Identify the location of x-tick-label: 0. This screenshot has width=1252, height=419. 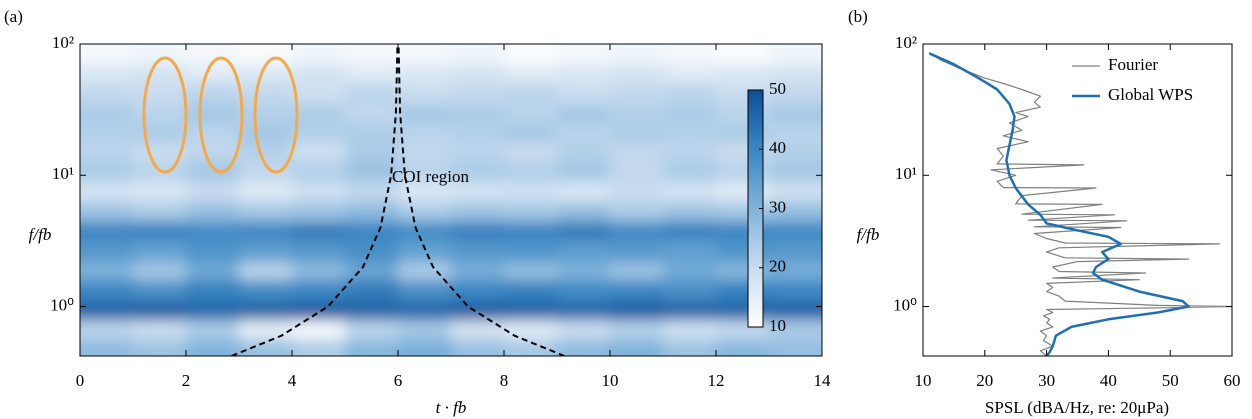
(80, 380).